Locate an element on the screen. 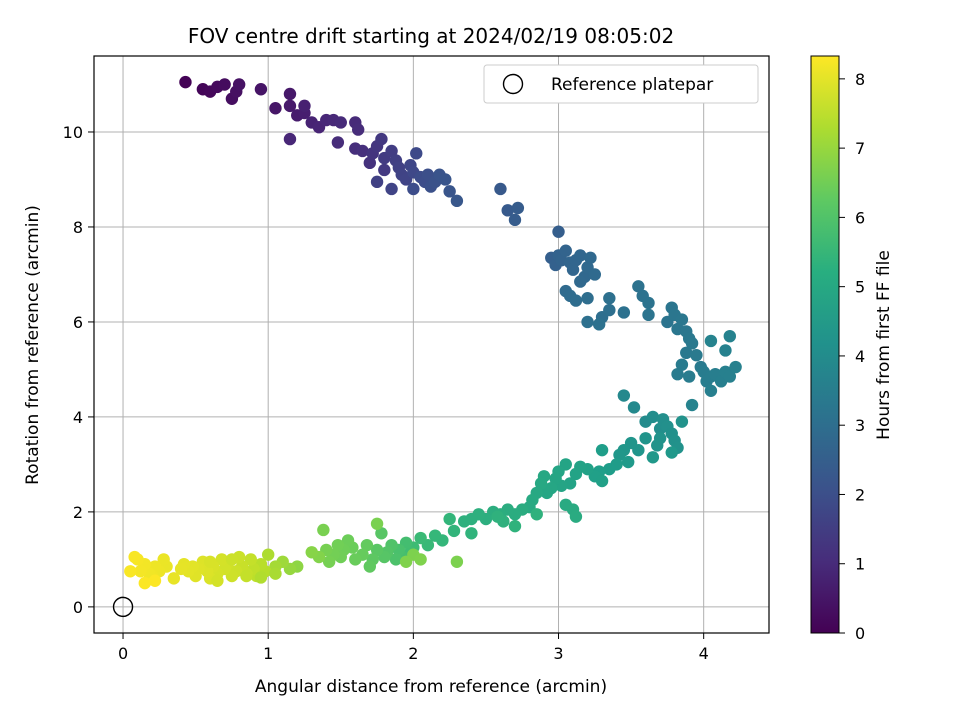 This screenshot has width=960, height=720. reference-platepar-marker is located at coordinates (123, 607).